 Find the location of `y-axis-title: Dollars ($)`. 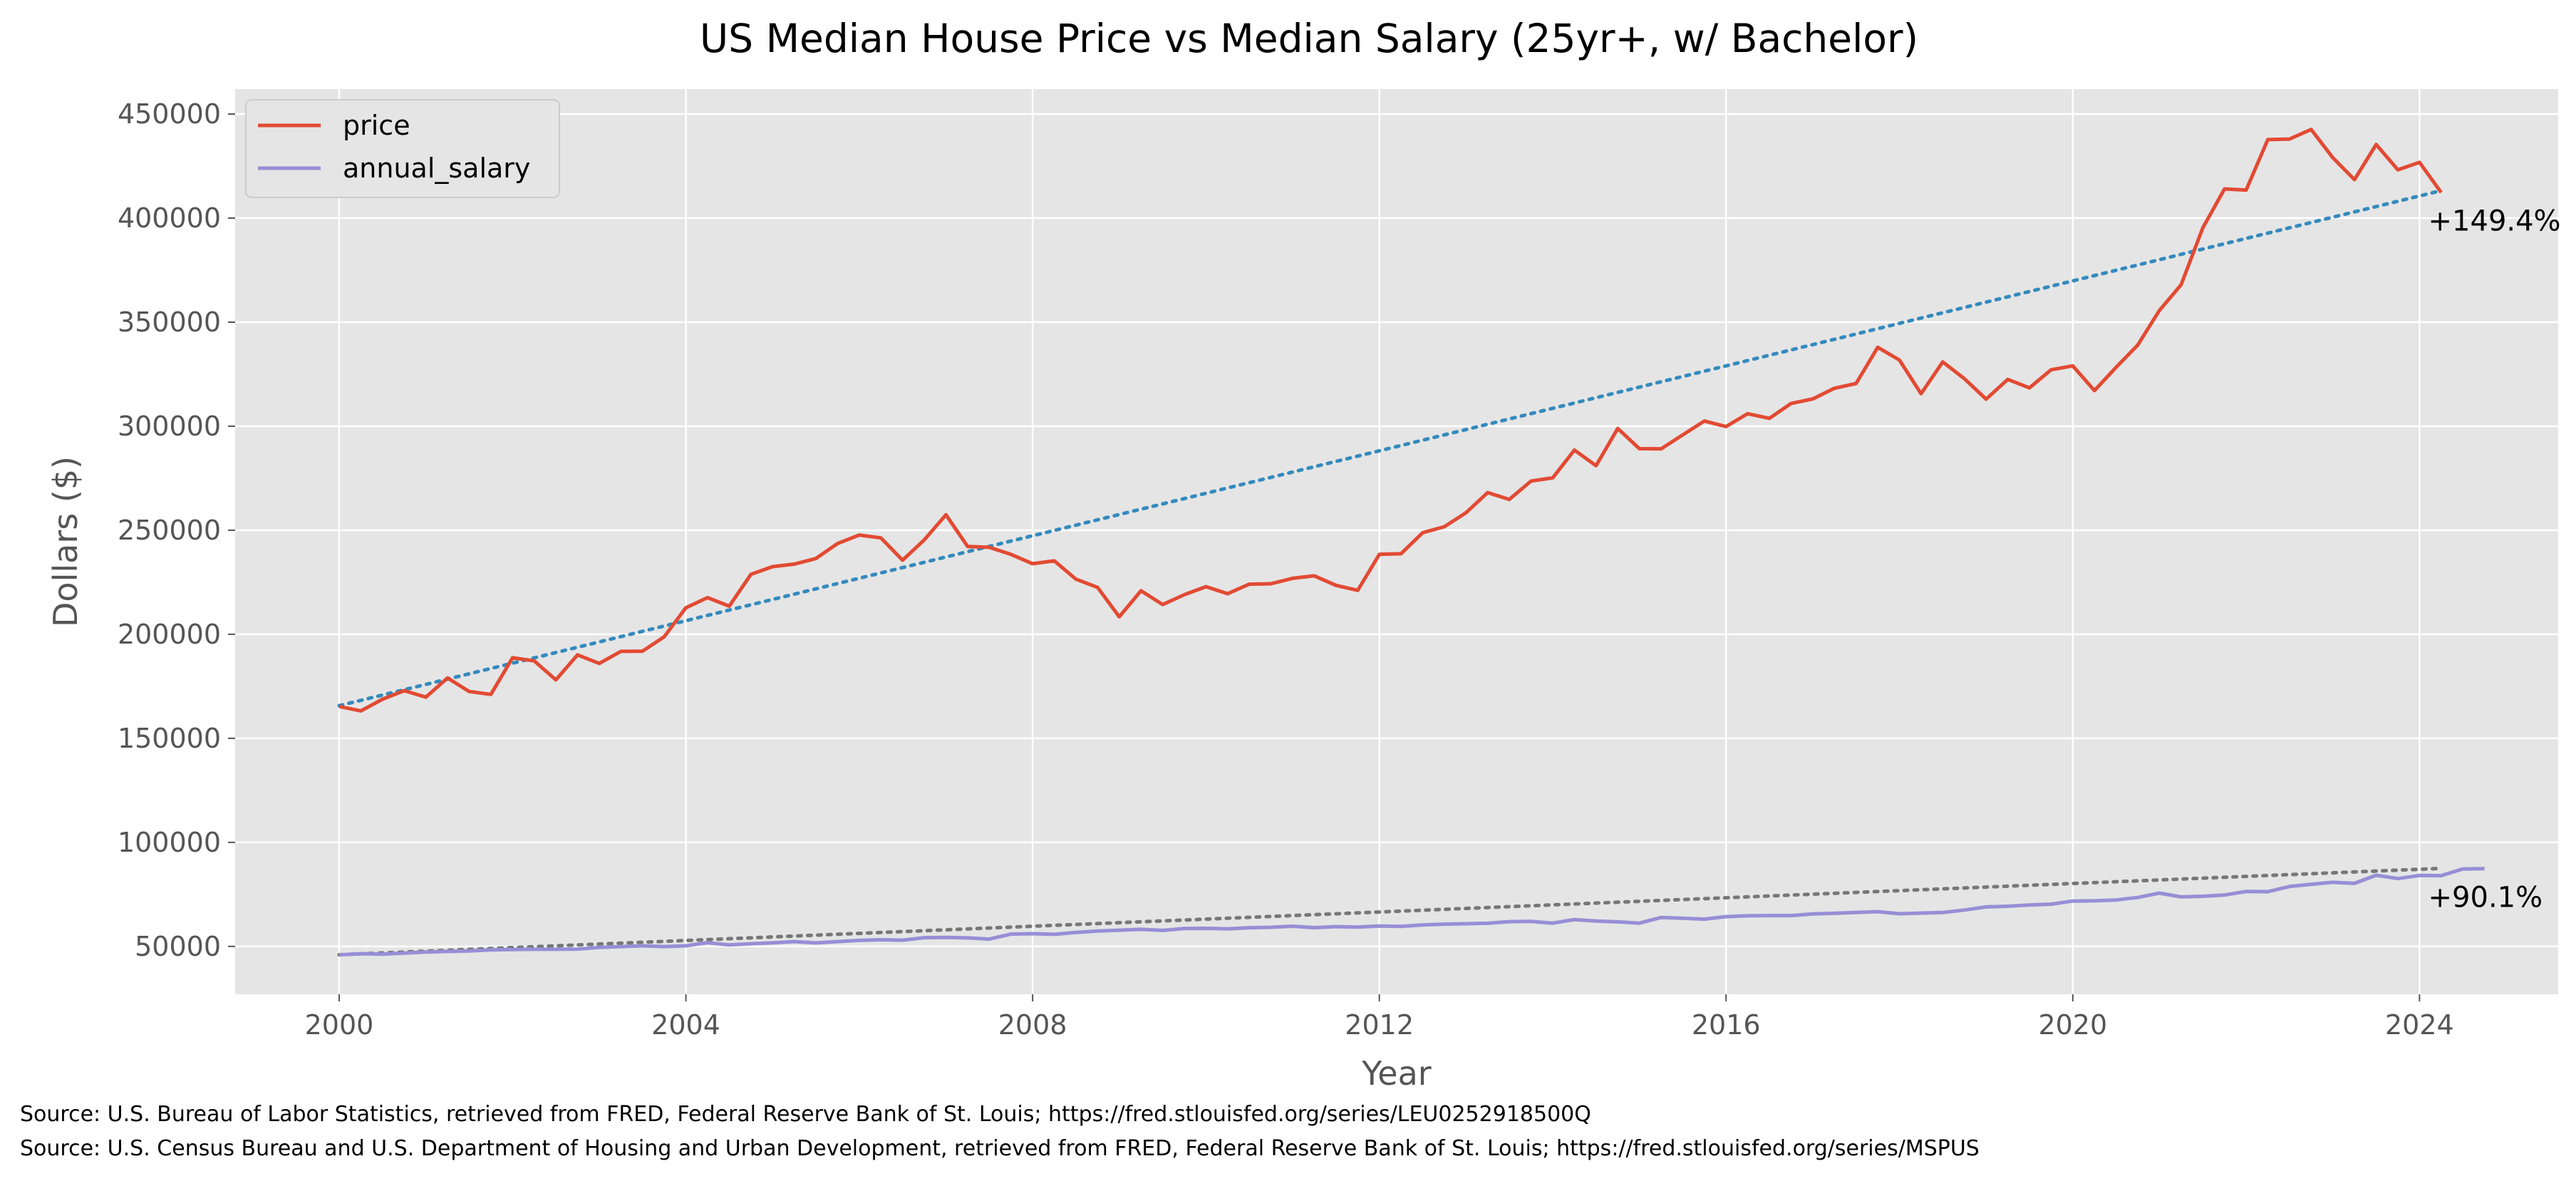

y-axis-title: Dollars ($) is located at coordinates (65, 541).